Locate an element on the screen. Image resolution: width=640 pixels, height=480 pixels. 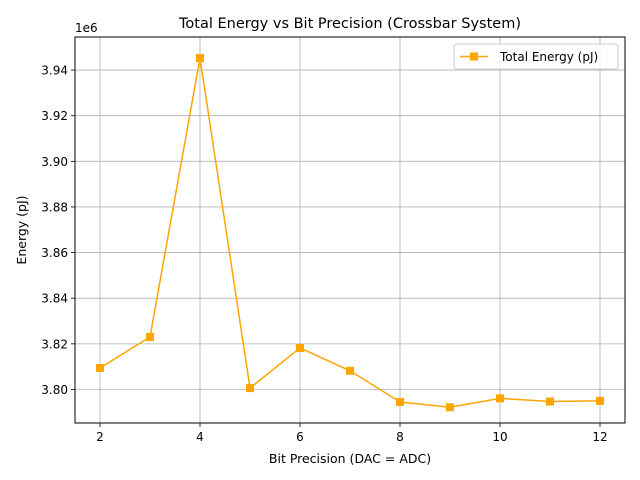
x-tick-label: 10 is located at coordinates (499, 437).